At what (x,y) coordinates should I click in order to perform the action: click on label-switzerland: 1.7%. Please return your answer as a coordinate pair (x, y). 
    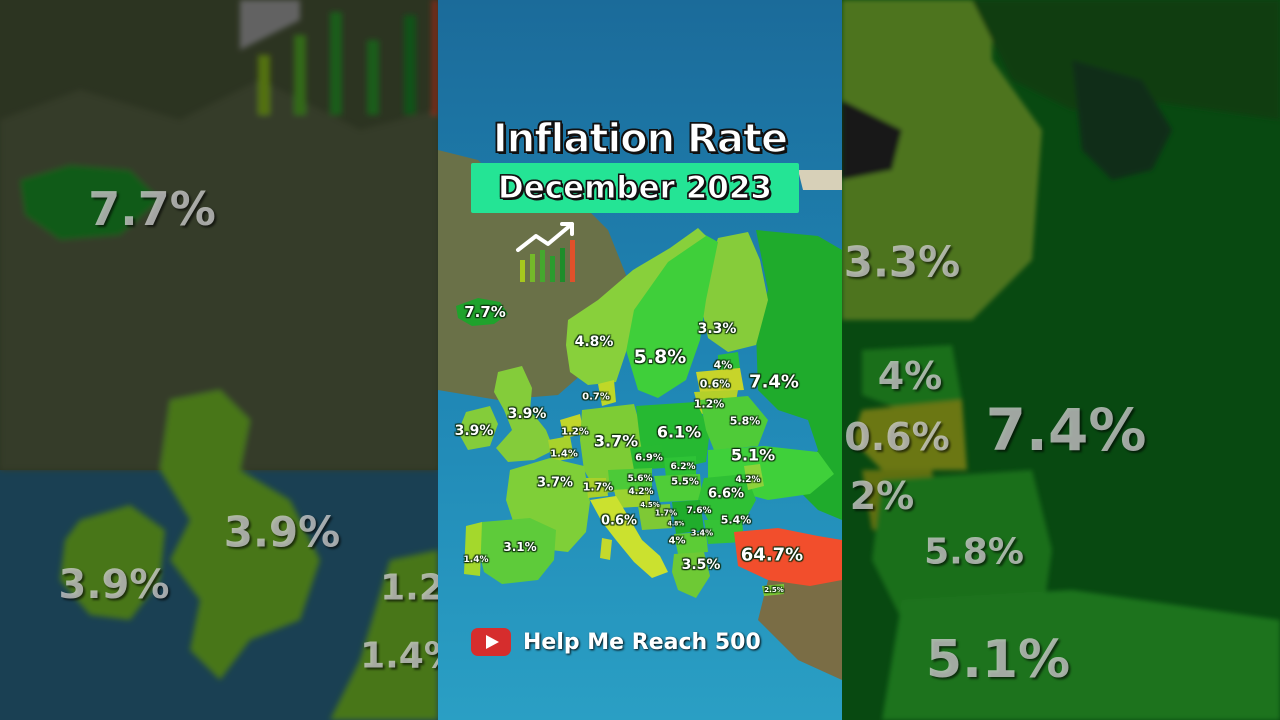
    Looking at the image, I should click on (598, 487).